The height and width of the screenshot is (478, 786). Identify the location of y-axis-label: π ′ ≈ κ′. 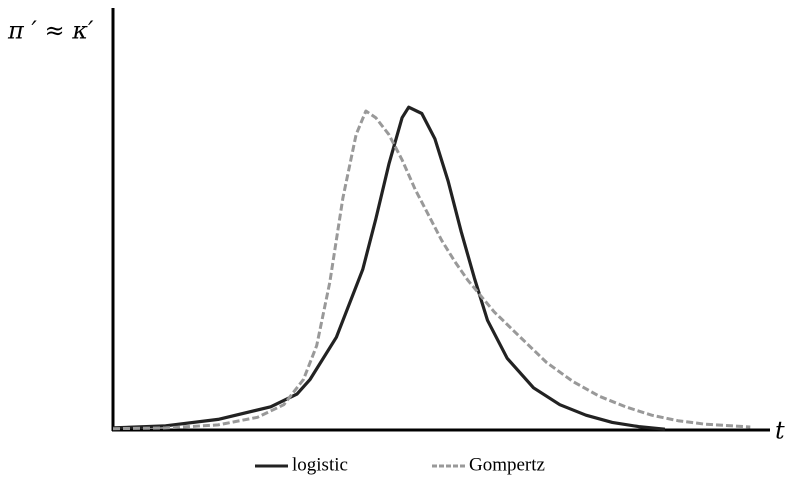
(50, 31).